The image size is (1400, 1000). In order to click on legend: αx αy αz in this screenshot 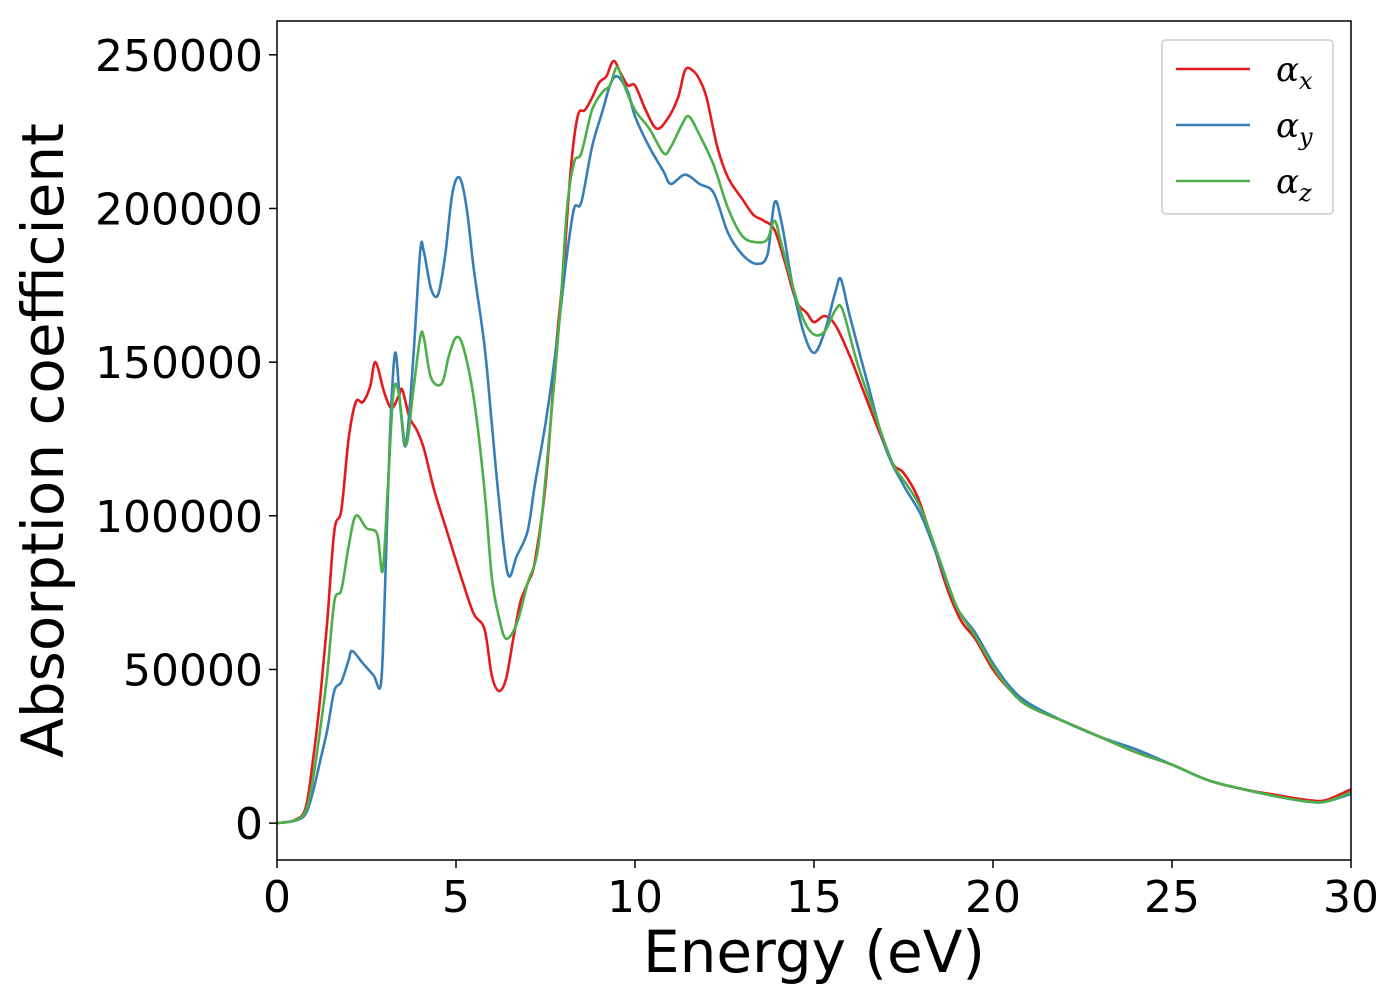, I will do `click(1247, 127)`.